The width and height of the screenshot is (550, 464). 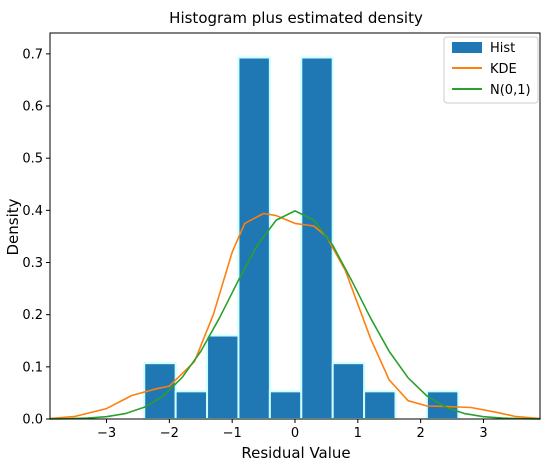 I want to click on y-tick-label: 0.7, so click(x=32, y=54).